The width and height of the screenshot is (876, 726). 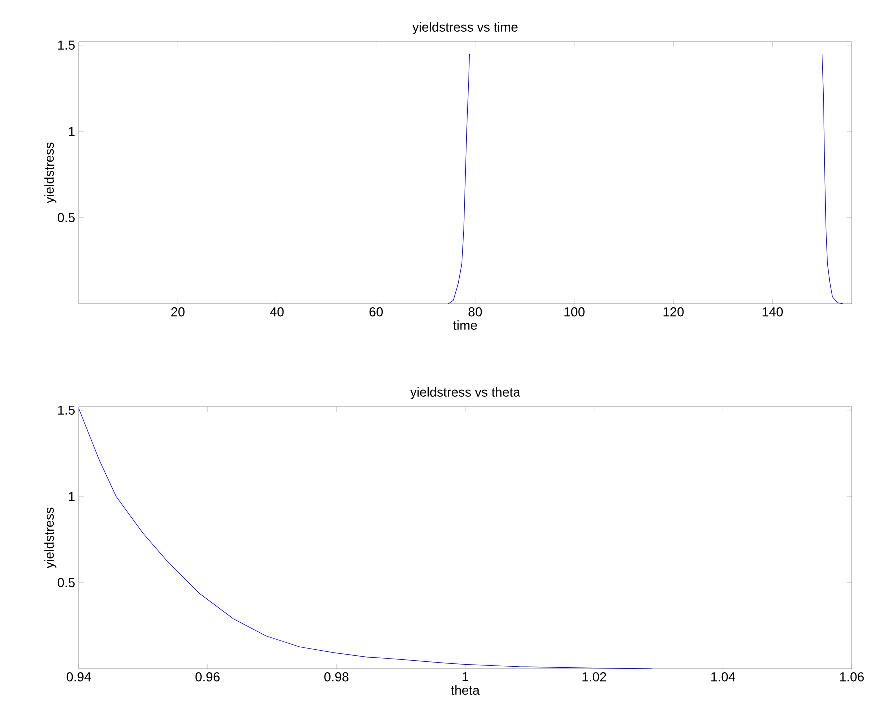 What do you see at coordinates (475, 312) in the screenshot?
I see `x-tick-label: 80` at bounding box center [475, 312].